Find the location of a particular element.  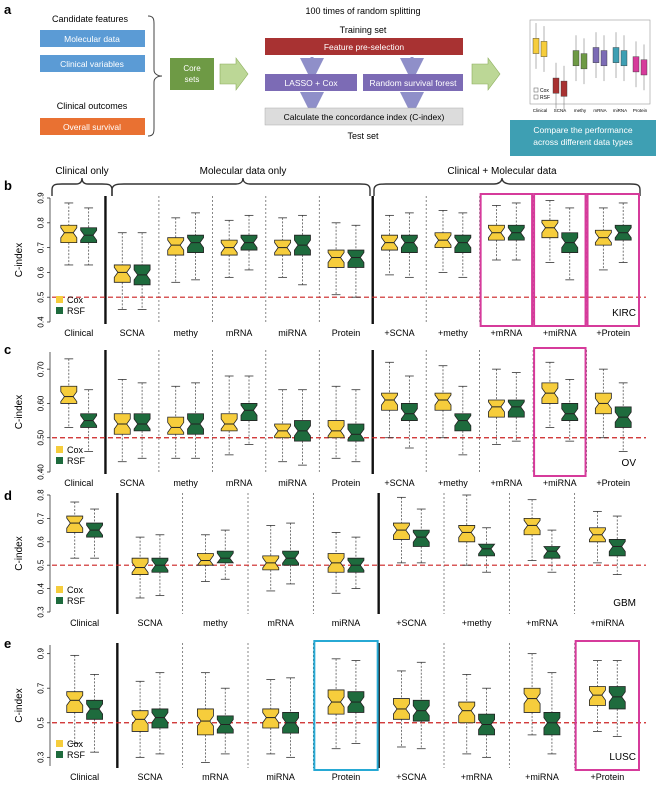

panel-letter-c: c is located at coordinates (7, 349).